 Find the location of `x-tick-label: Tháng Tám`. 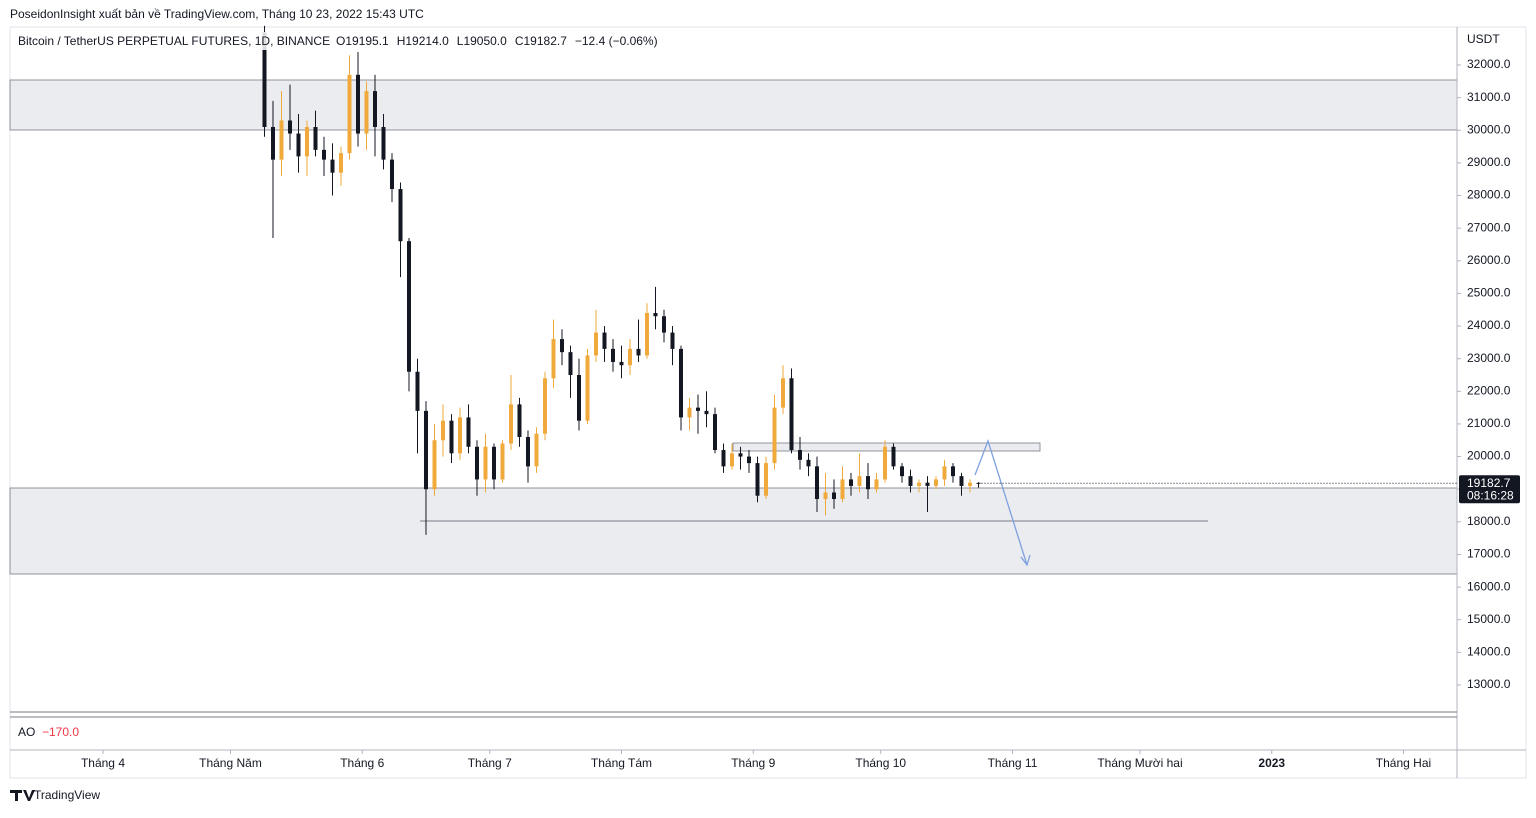

x-tick-label: Tháng Tám is located at coordinates (621, 763).